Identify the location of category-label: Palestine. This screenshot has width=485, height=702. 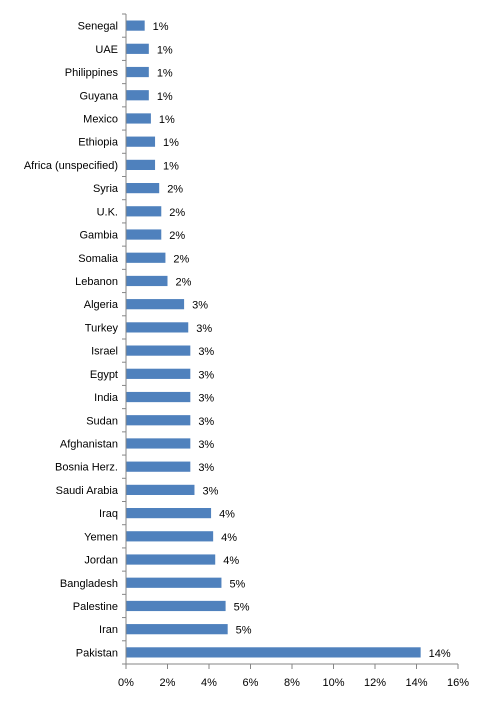
(95, 607).